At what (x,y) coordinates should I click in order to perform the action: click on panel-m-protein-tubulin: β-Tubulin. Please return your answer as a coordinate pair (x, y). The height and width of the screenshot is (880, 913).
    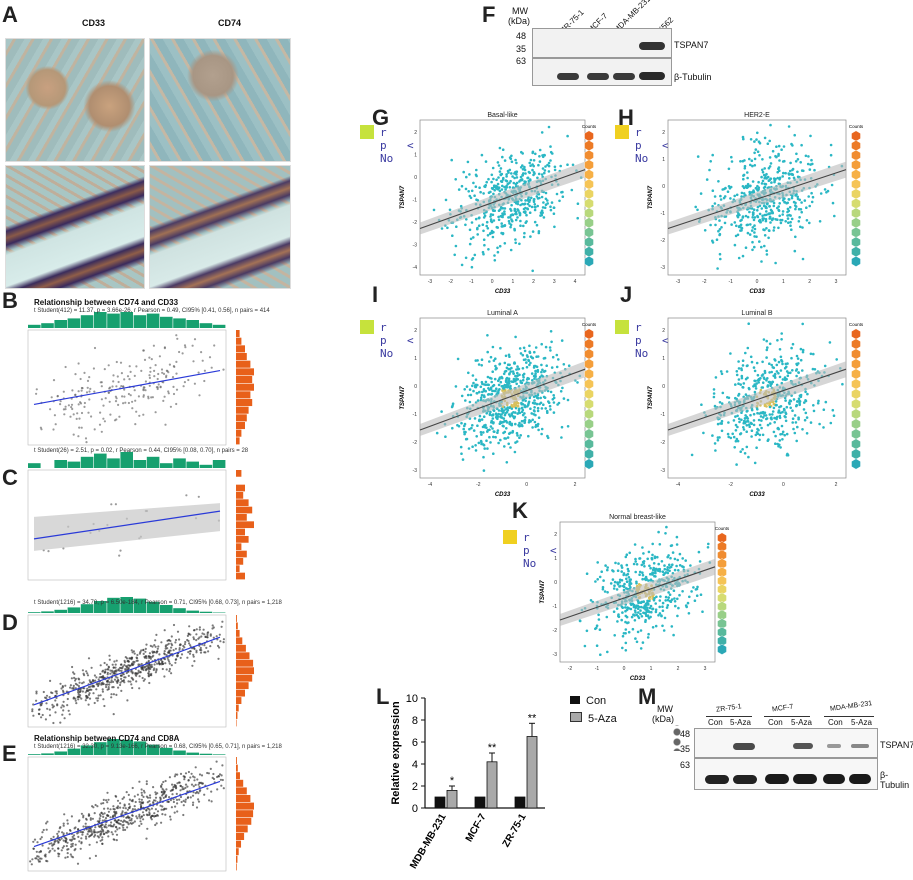
    Looking at the image, I should click on (896, 780).